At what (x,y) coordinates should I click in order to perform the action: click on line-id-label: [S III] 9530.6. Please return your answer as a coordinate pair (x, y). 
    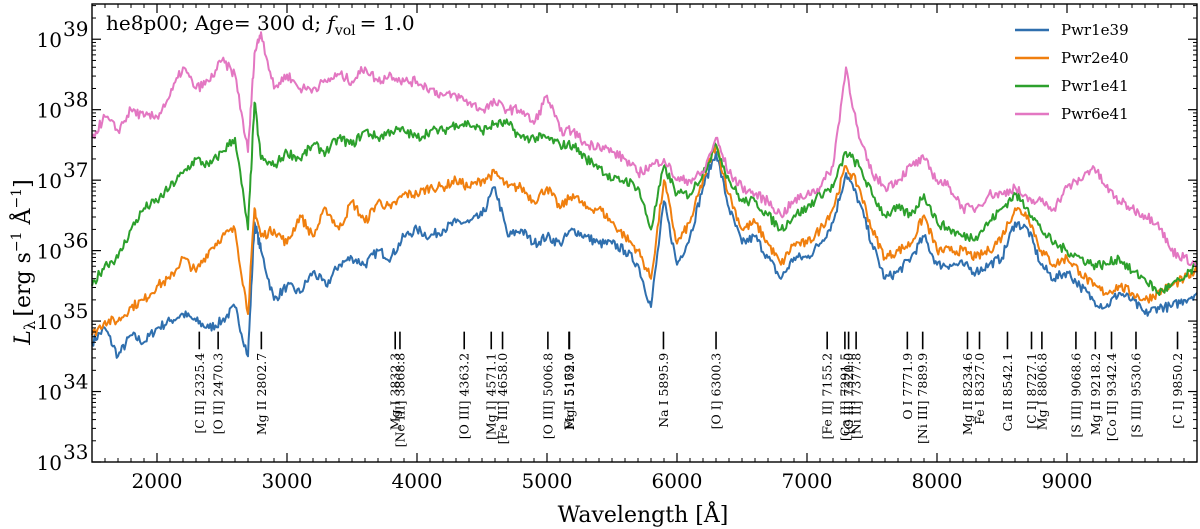
    Looking at the image, I should click on (1135, 395).